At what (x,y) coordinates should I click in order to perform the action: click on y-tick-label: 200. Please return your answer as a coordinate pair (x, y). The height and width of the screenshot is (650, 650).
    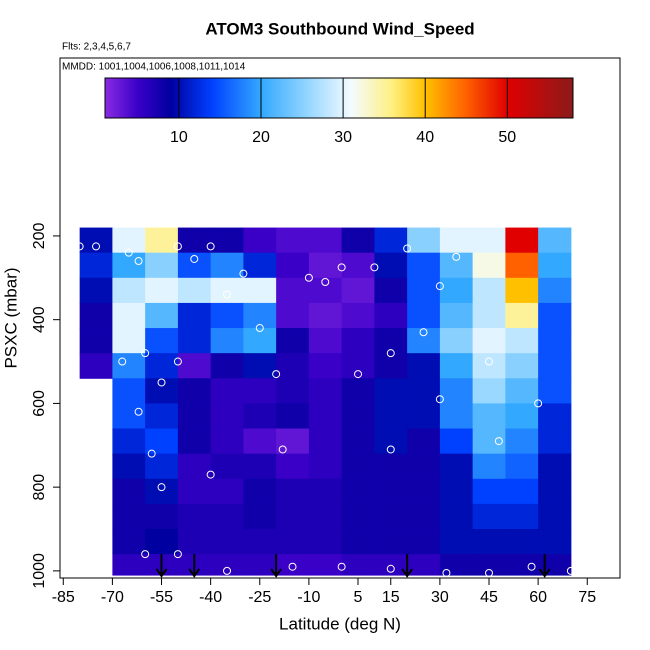
    Looking at the image, I should click on (39, 235).